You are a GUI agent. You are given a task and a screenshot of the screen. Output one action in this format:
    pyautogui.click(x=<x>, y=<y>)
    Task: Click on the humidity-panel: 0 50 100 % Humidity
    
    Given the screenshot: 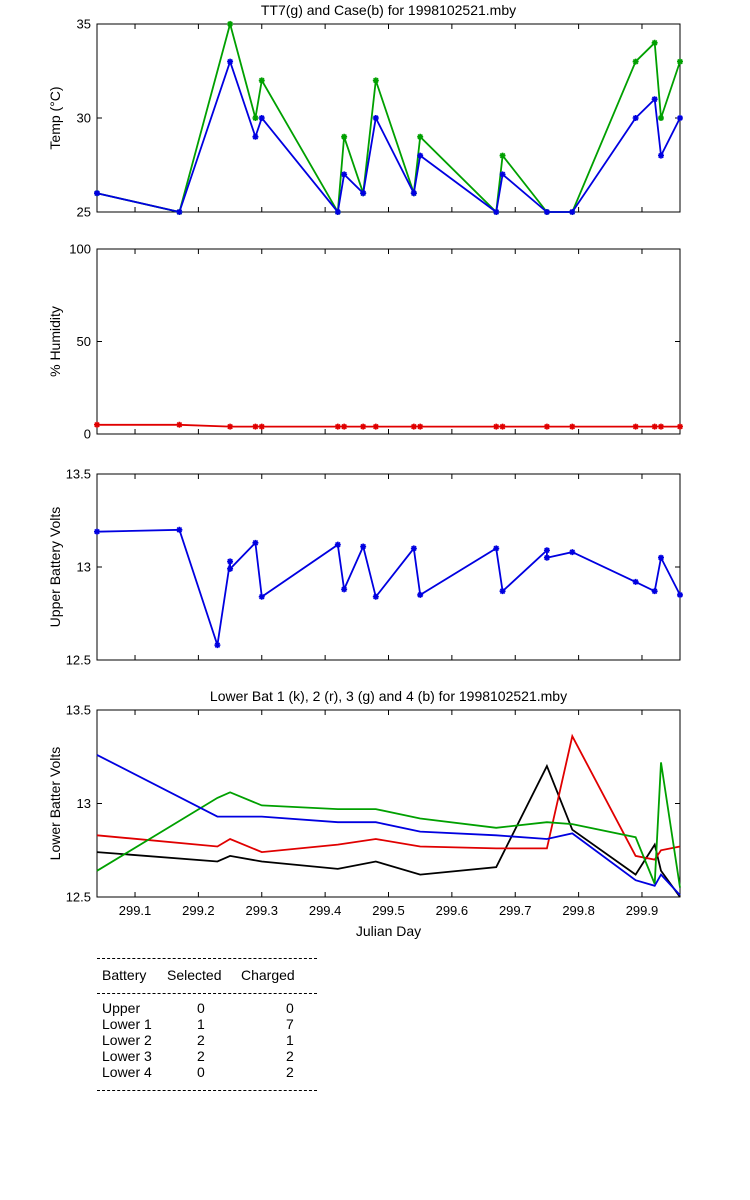 What is the action you would take?
    pyautogui.click(x=365, y=342)
    